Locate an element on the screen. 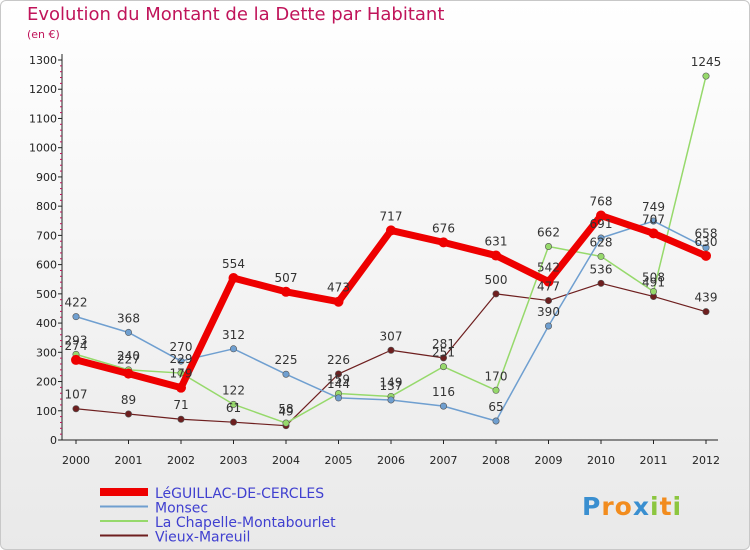  y-tick-label: 1100 is located at coordinates (43, 118).